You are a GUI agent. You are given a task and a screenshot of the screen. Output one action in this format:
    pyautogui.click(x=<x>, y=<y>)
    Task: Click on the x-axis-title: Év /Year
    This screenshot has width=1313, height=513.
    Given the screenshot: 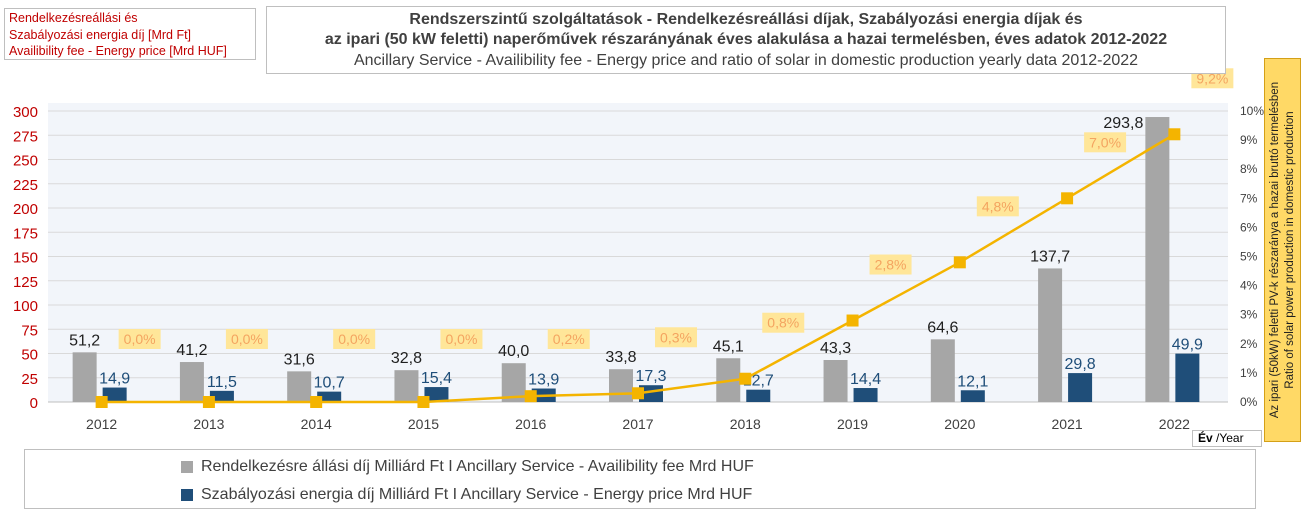 What is the action you would take?
    pyautogui.click(x=1227, y=438)
    